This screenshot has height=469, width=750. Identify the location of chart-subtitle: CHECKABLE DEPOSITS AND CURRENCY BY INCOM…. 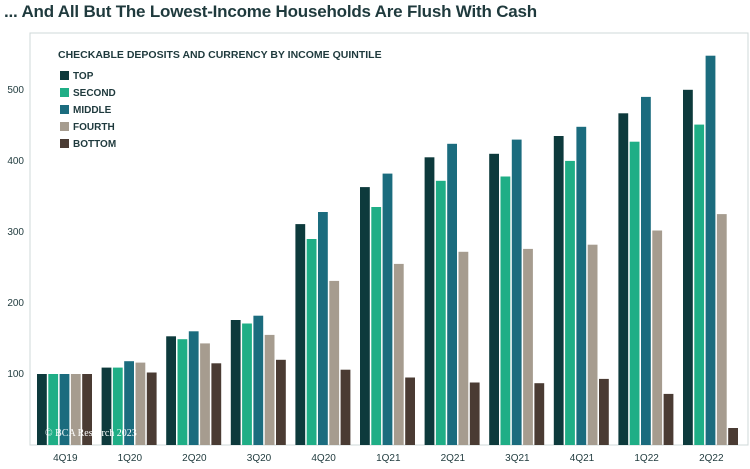
(220, 55).